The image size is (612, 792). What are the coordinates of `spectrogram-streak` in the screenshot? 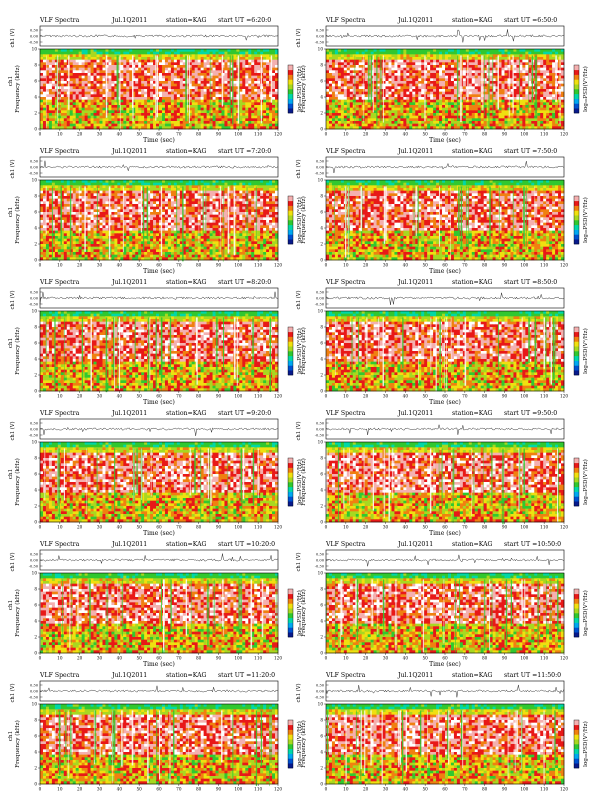 It's located at (133, 81).